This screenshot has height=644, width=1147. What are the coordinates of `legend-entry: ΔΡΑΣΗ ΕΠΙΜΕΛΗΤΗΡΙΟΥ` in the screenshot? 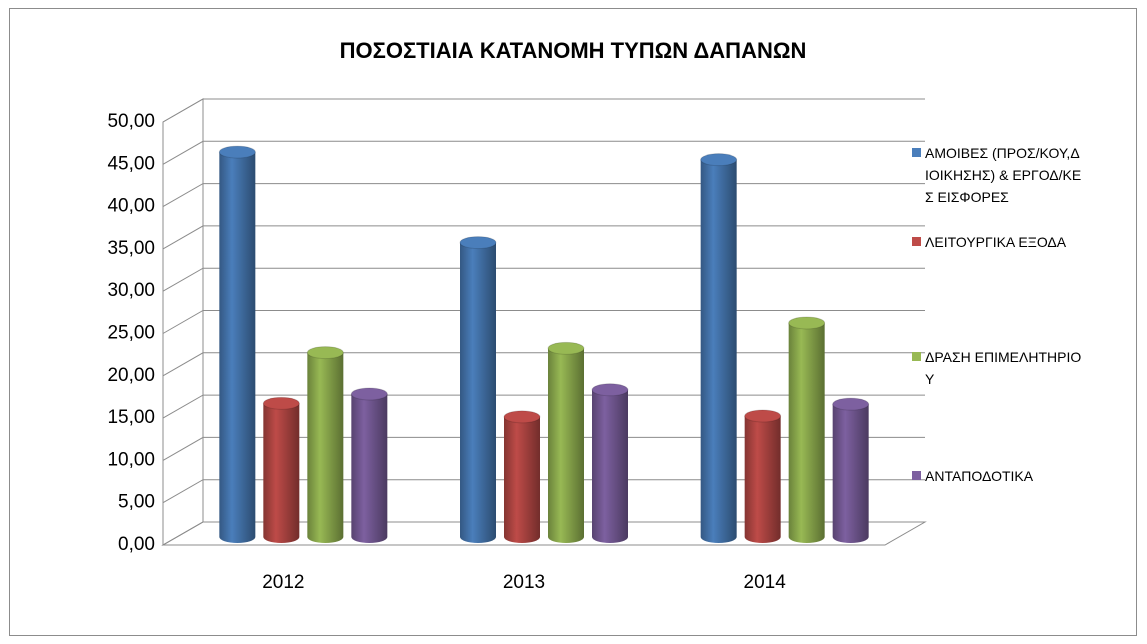 It's located at (997, 368).